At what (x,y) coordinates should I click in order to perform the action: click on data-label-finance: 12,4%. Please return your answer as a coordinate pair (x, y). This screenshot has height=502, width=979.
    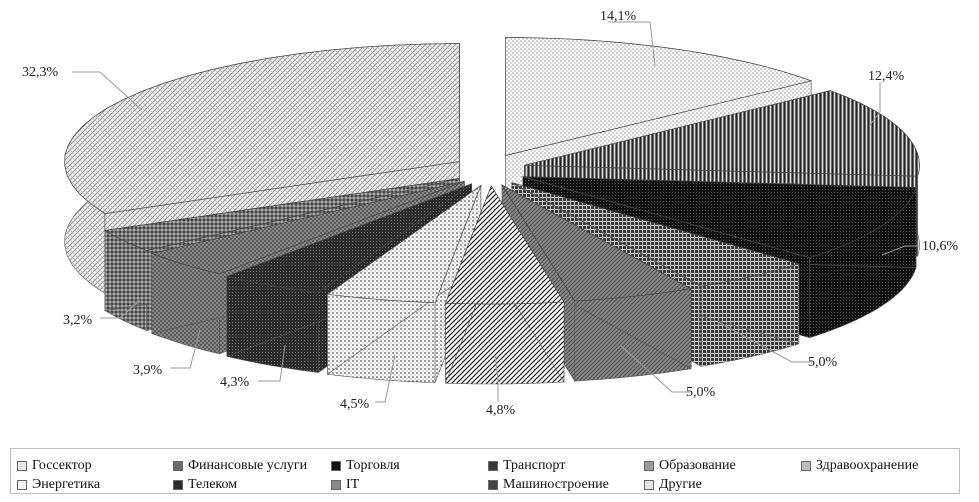
    Looking at the image, I should click on (886, 76).